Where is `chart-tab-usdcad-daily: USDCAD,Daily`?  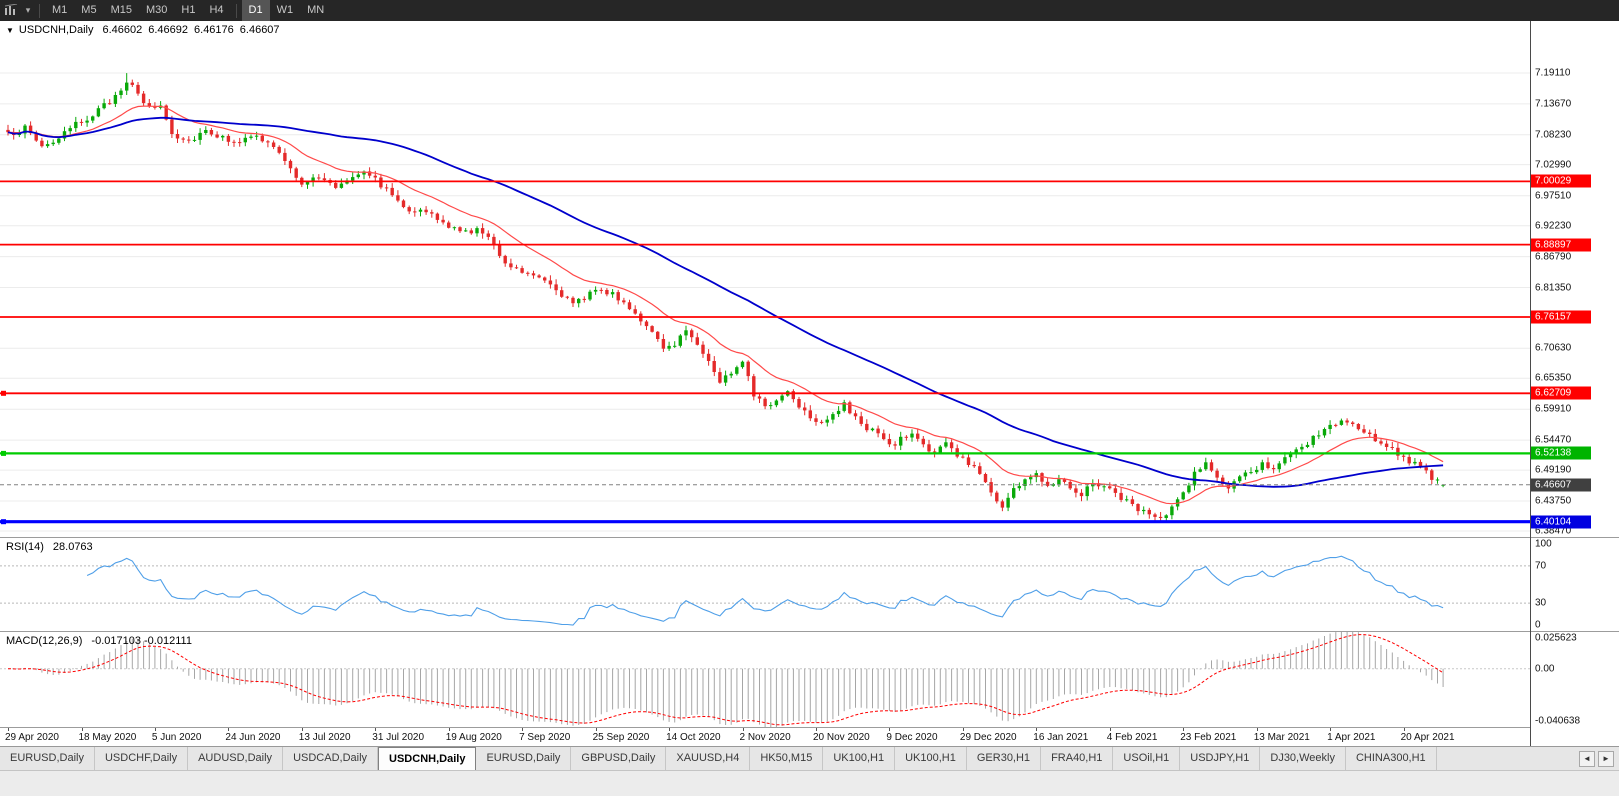 chart-tab-usdcad-daily: USDCAD,Daily is located at coordinates (331, 758).